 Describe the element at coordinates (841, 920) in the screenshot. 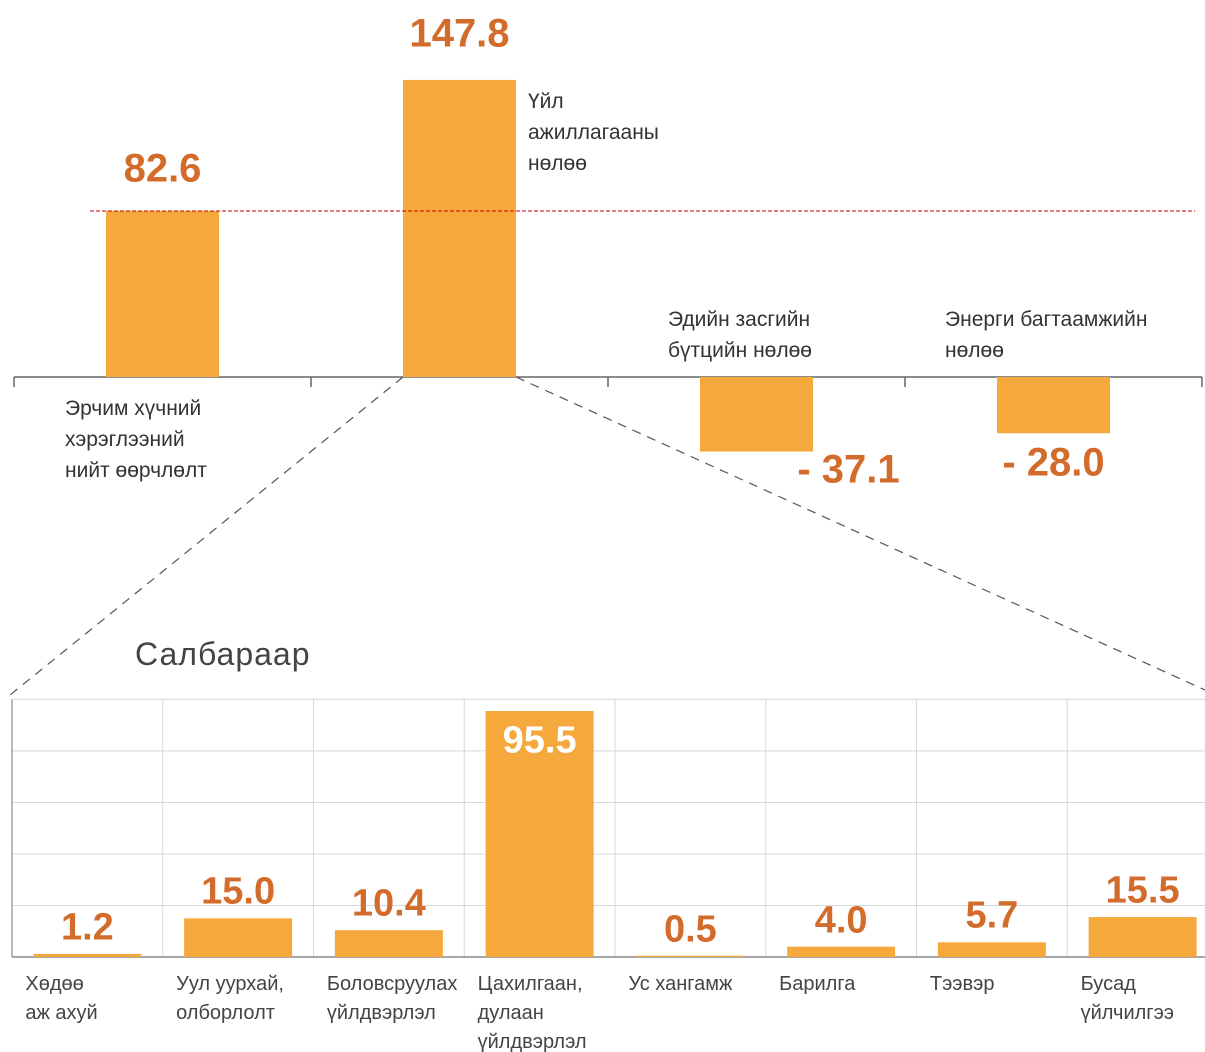

I see `value-label: 4.0` at that location.